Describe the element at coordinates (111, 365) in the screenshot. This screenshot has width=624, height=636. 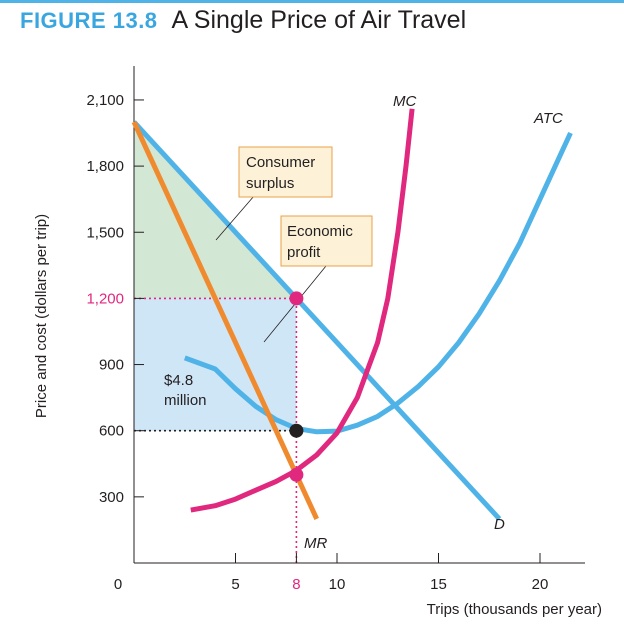
I see `y-tick-label: 900` at that location.